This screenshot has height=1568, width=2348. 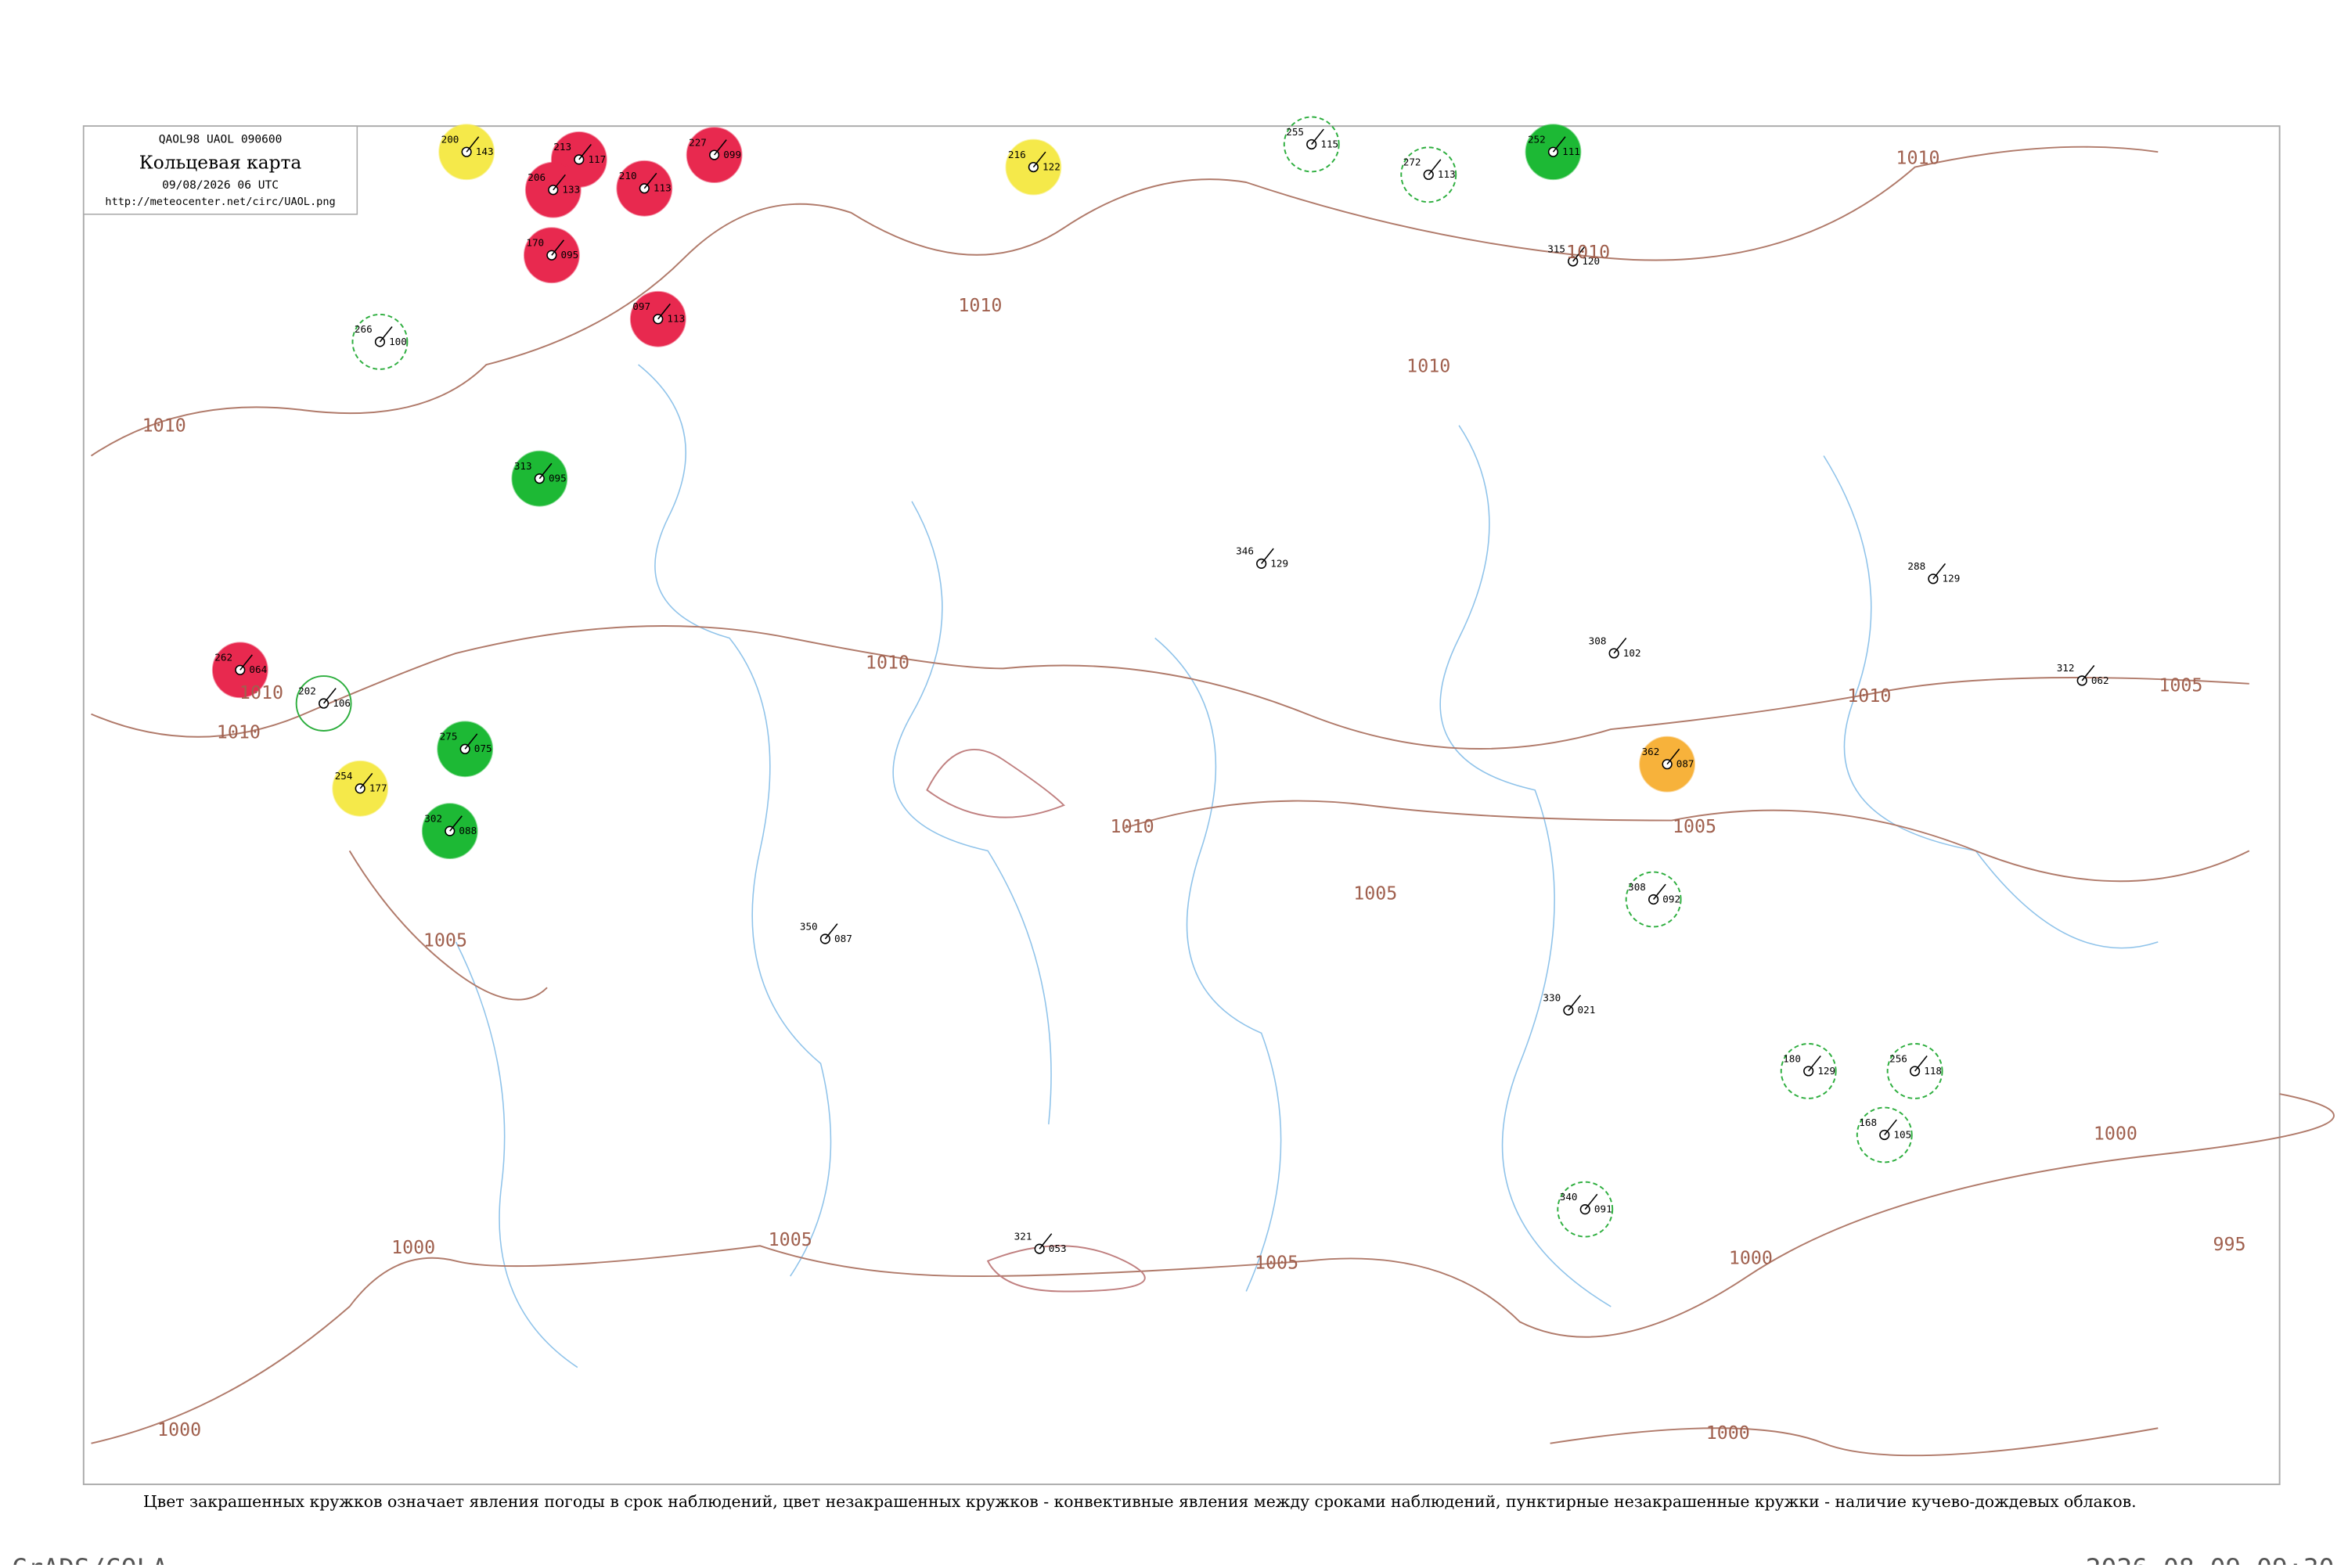 I want to click on station-pressure: 216, so click(x=1017, y=155).